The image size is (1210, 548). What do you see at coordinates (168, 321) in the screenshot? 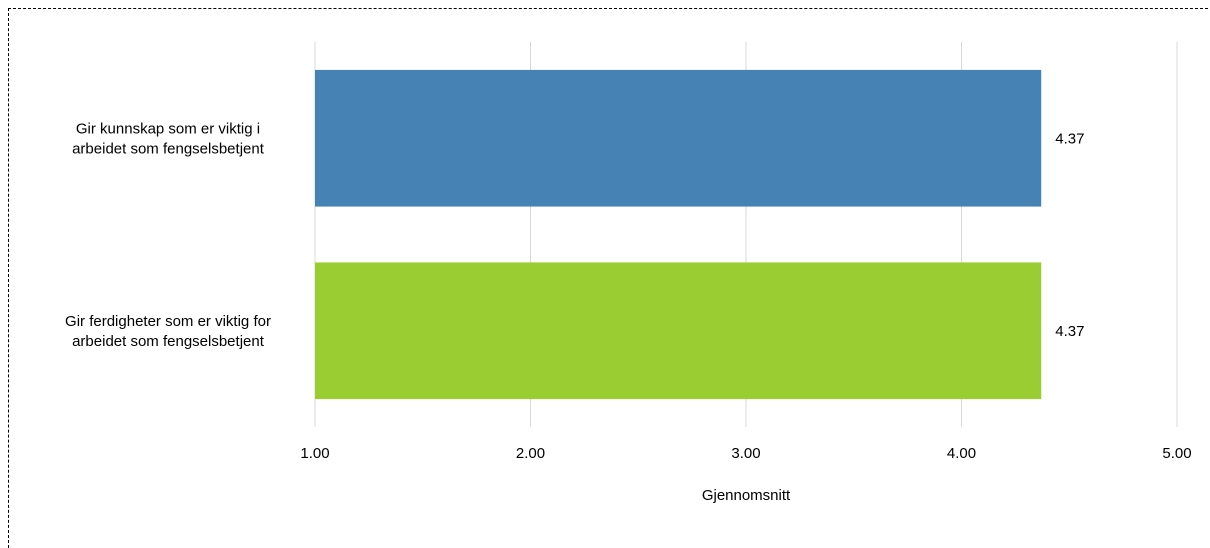
I see `category-label: Gir ferdigheter som er viktig for` at bounding box center [168, 321].